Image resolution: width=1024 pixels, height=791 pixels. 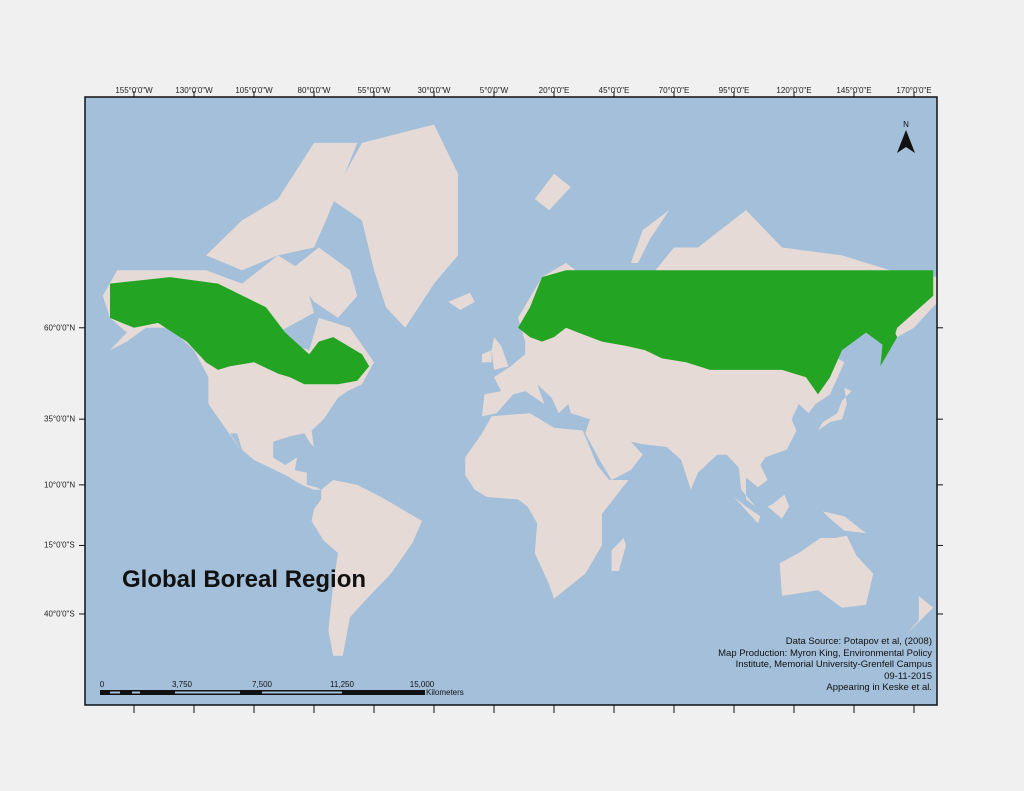 I want to click on longitude-label: 55°0'0"W, so click(x=374, y=90).